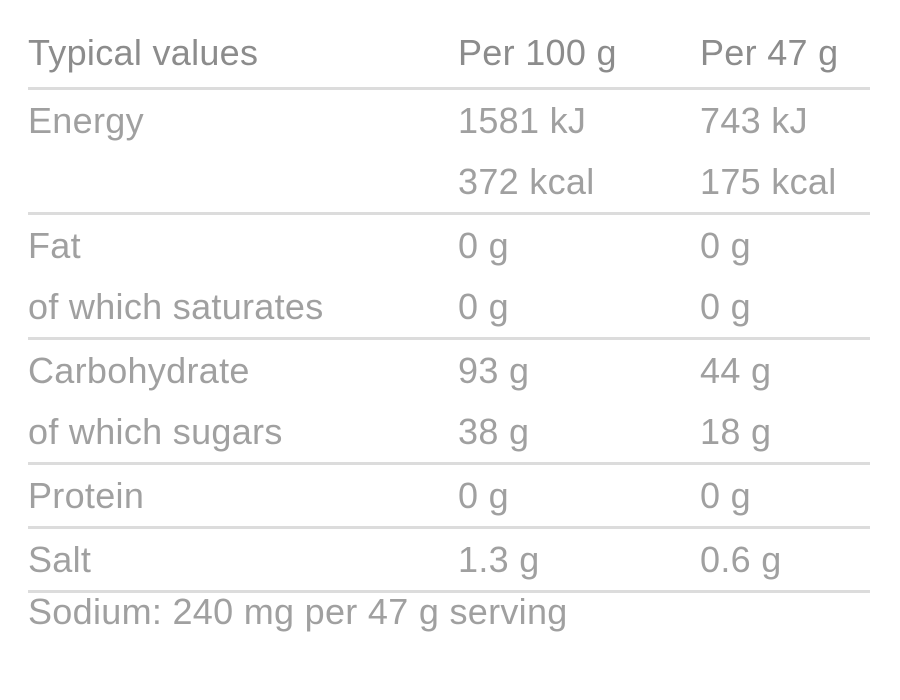 Image resolution: width=900 pixels, height=700 pixels. Describe the element at coordinates (176, 306) in the screenshot. I see `nutrient-label: of which saturates` at that location.